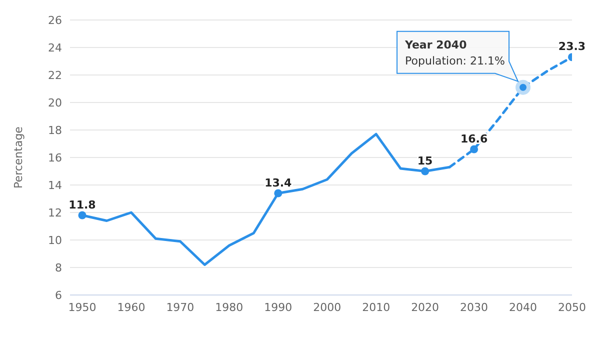 This screenshot has height=337, width=602. What do you see at coordinates (55, 185) in the screenshot?
I see `y-tick-label: 14` at bounding box center [55, 185].